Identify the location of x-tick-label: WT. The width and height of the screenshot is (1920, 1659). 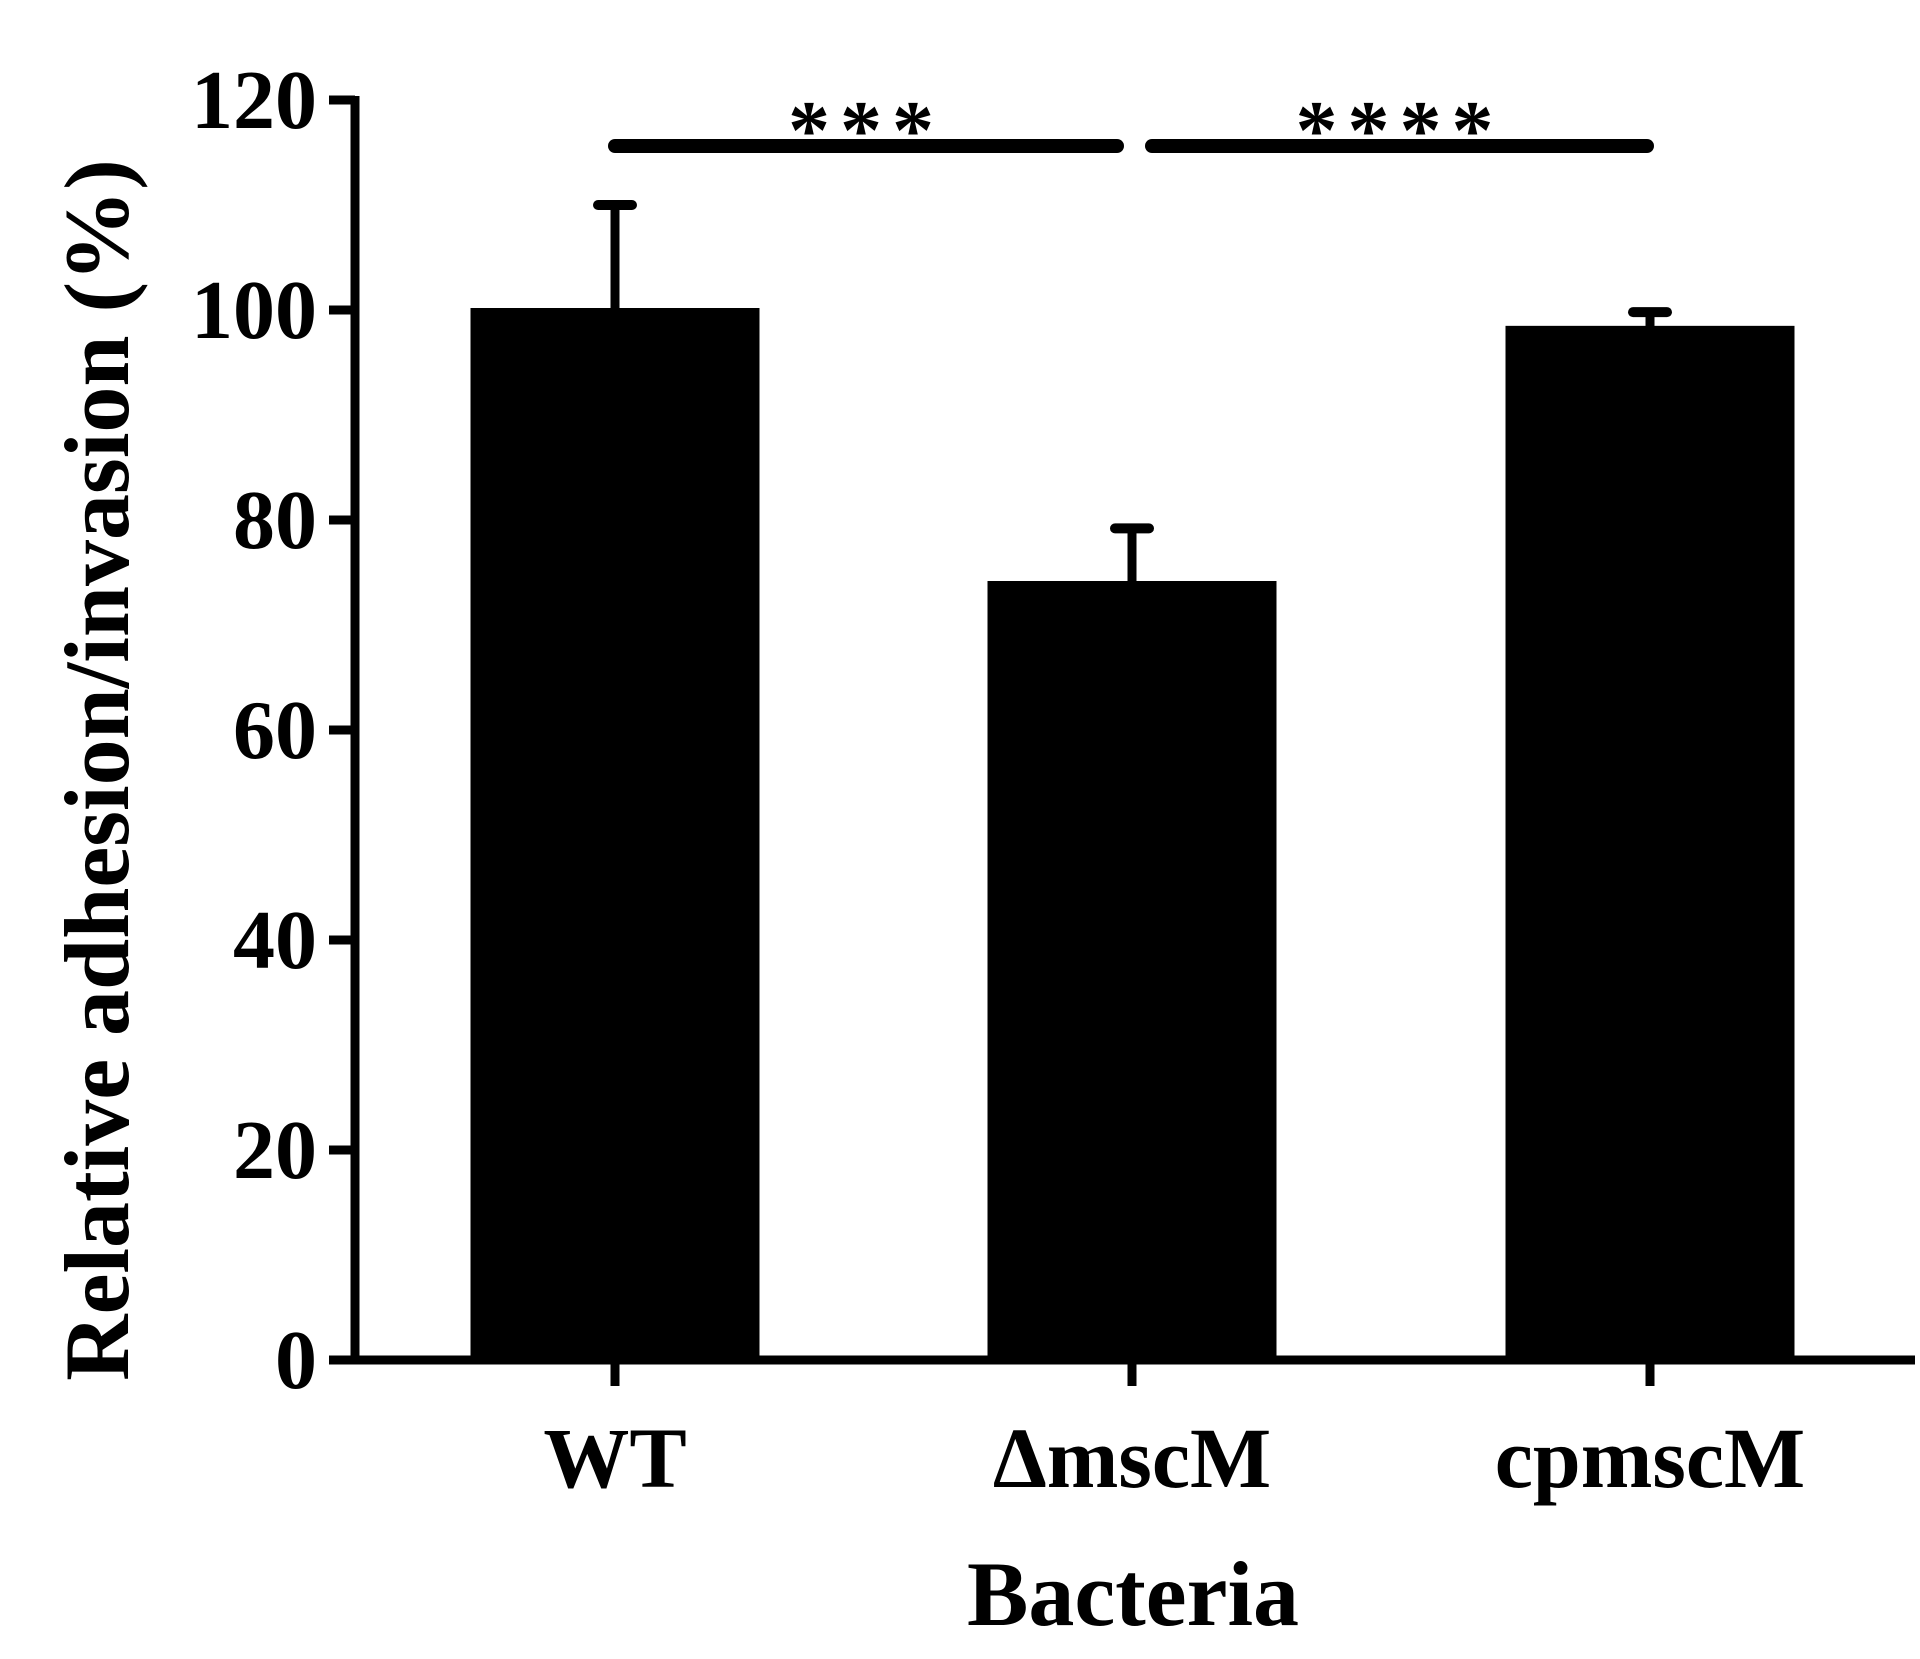
(614, 1458).